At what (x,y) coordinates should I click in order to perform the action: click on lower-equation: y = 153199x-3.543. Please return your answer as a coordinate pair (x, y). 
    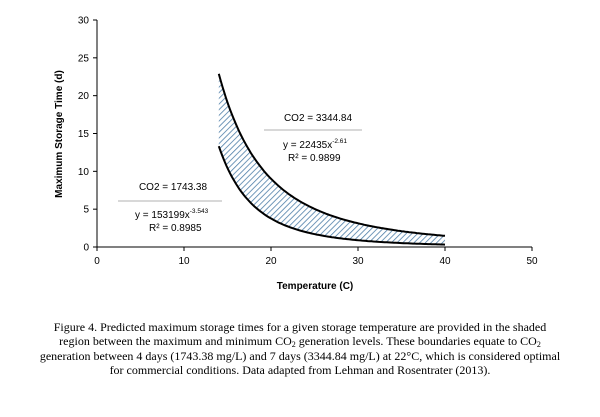
    Looking at the image, I should click on (172, 214).